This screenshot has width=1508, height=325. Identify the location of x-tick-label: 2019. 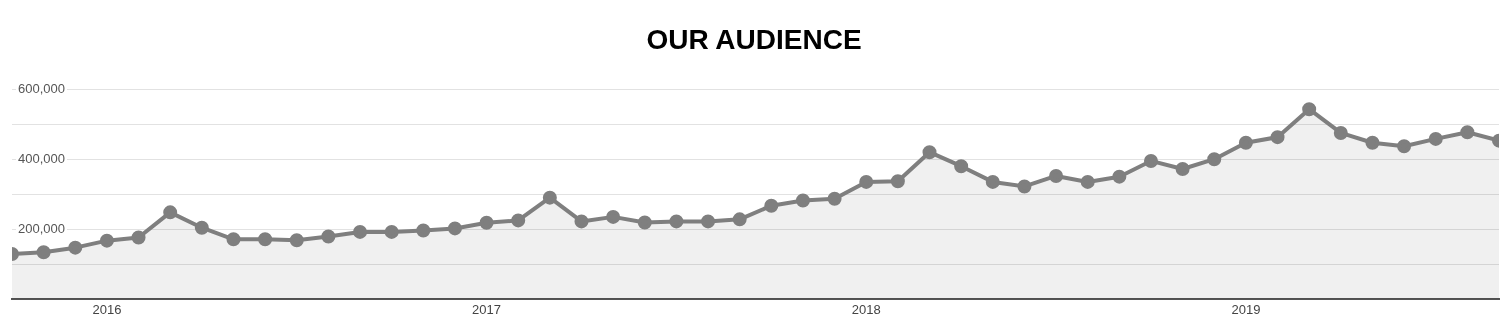
(1246, 309).